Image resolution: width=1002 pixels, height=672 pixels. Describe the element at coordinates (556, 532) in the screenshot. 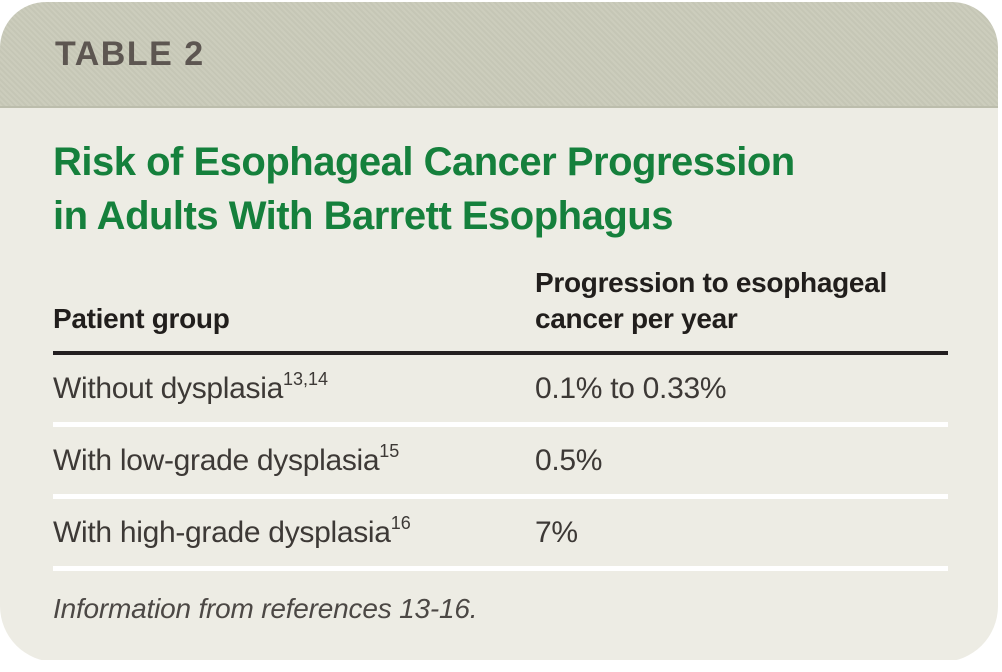

I see `progression-value-cell: 7%` at that location.